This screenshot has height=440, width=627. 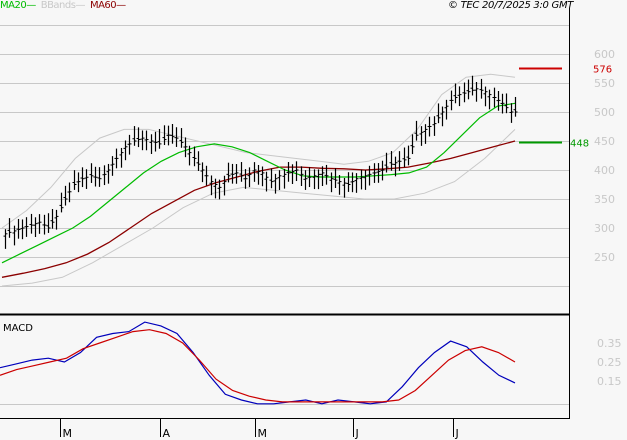 What do you see at coordinates (63, 5) in the screenshot?
I see `legend-bbands: BBands—` at bounding box center [63, 5].